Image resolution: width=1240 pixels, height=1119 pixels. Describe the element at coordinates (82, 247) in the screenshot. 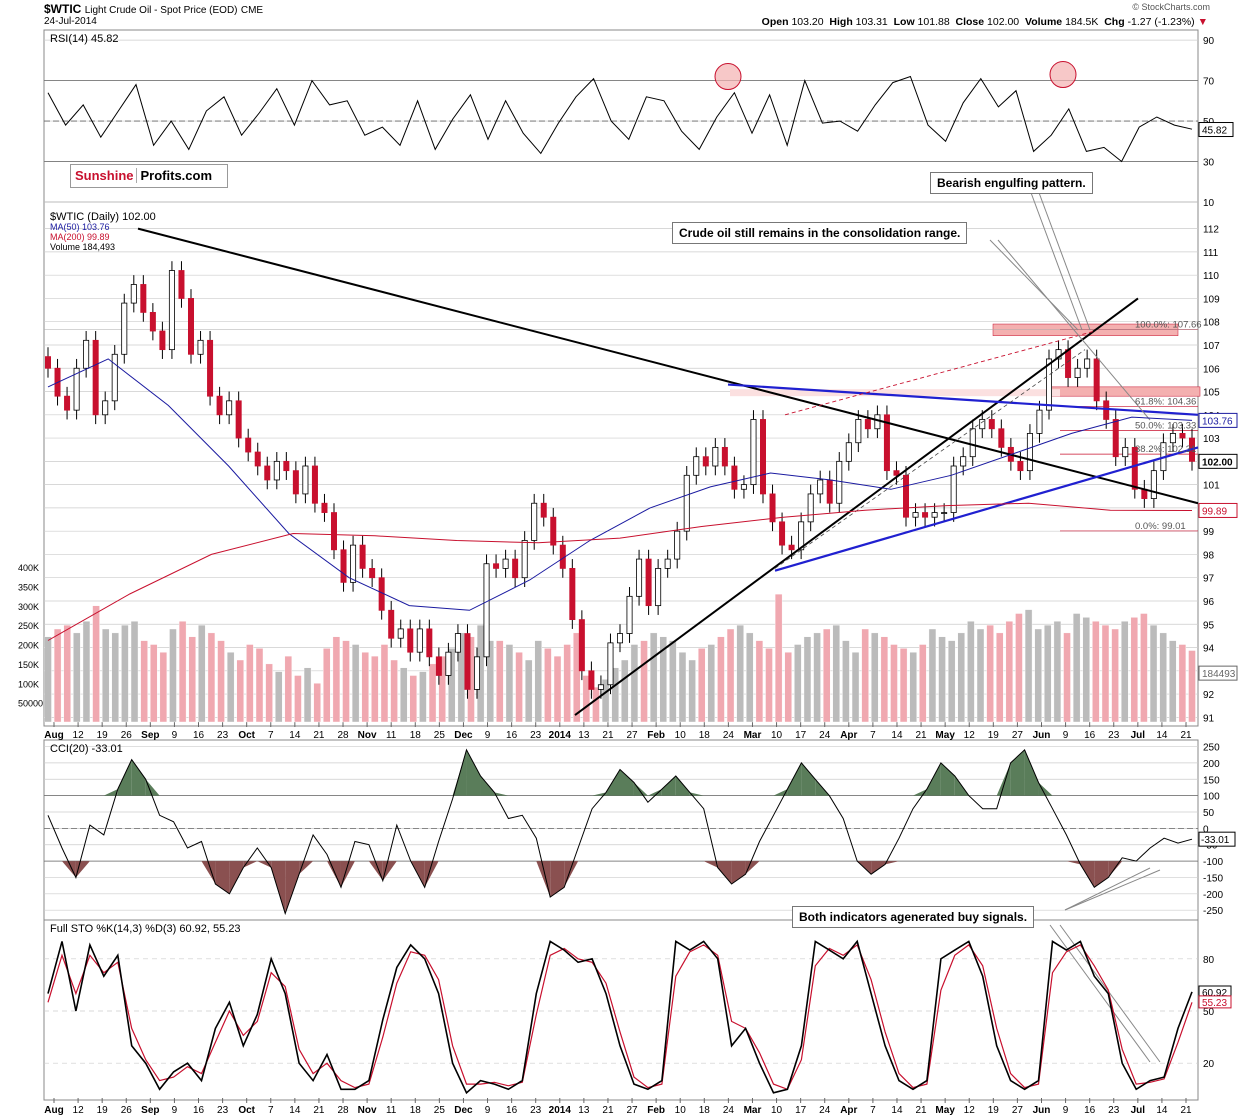

I see `price-legend-item: Volume 184,493` at that location.